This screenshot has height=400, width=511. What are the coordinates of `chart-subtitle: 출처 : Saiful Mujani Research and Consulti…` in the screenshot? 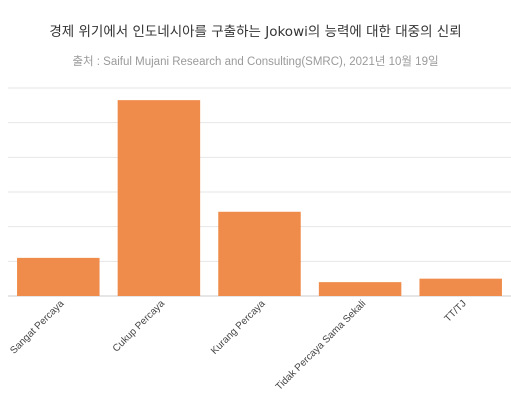 It's located at (255, 62).